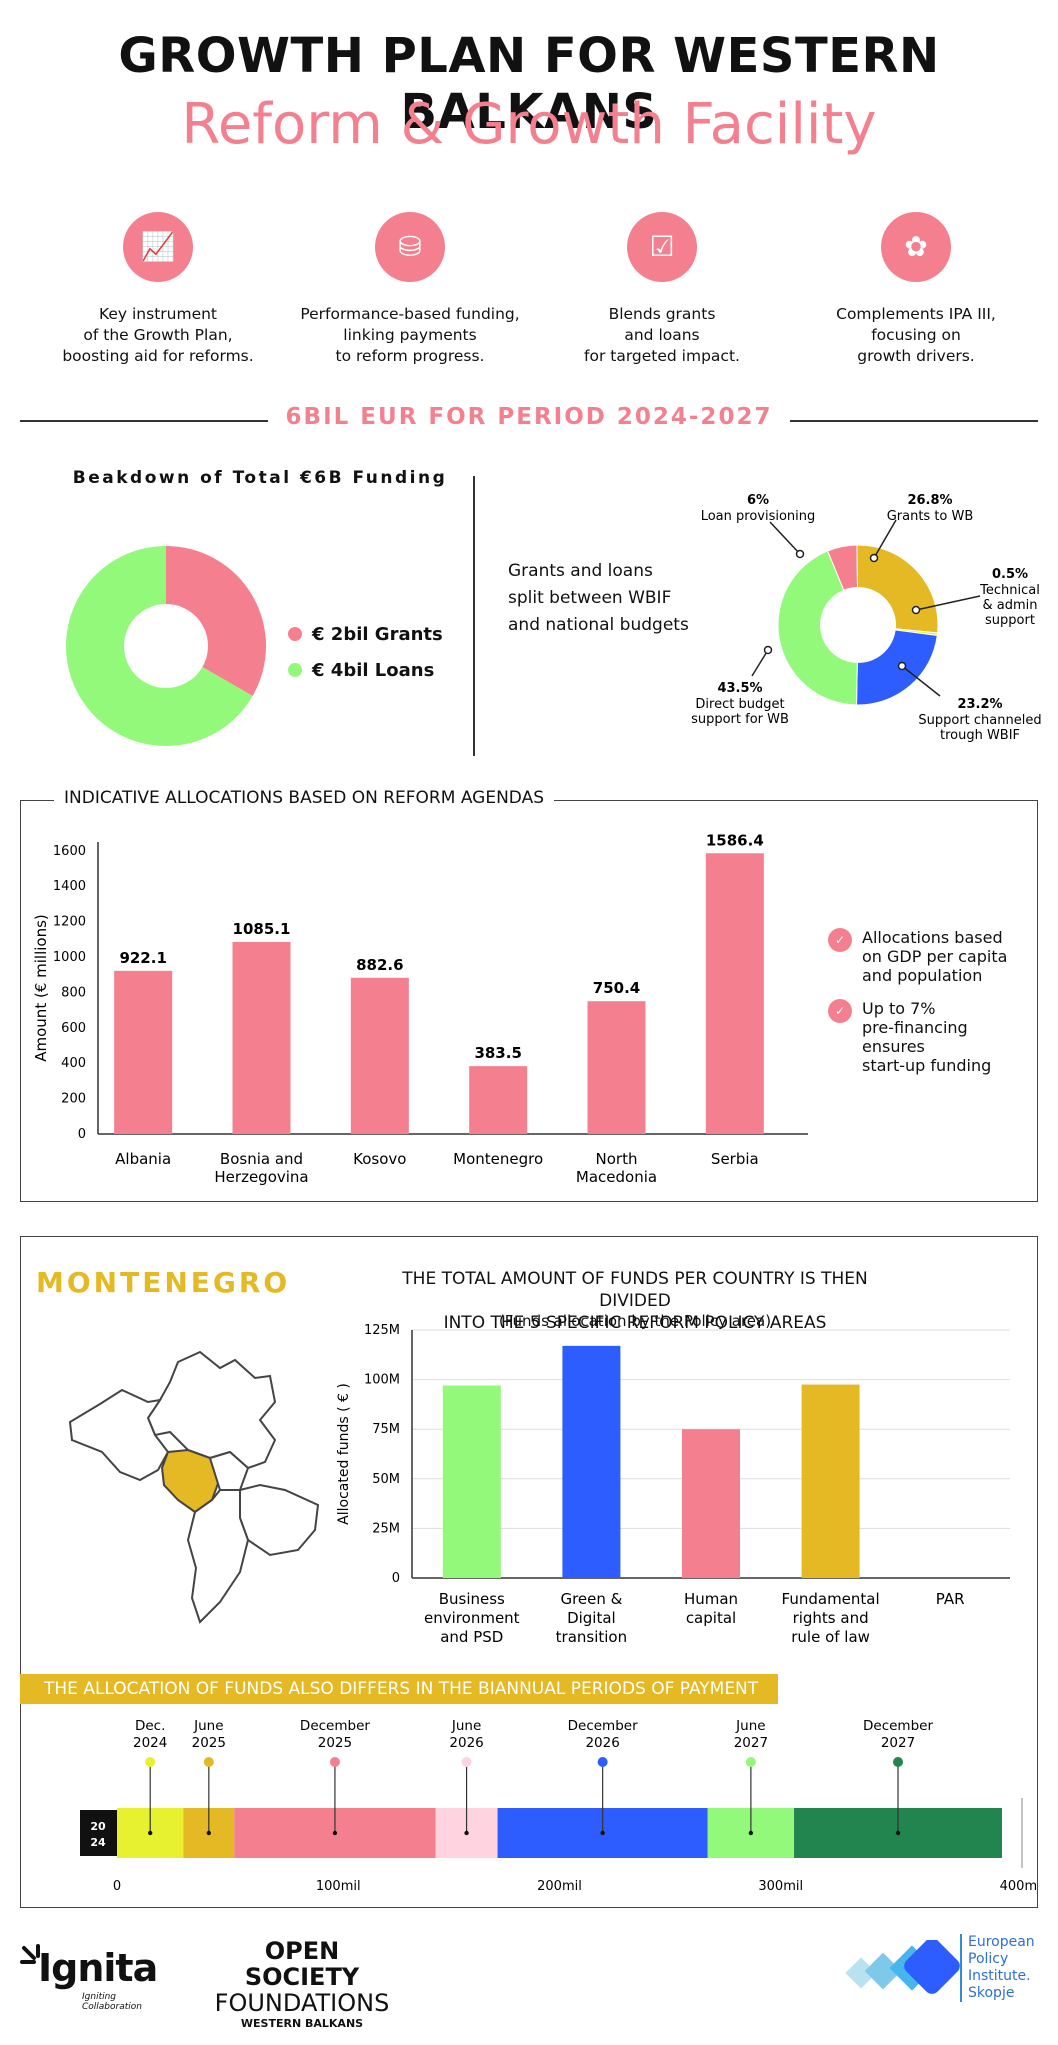 The height and width of the screenshot is (2045, 1058). What do you see at coordinates (73, 1099) in the screenshot?
I see `y-tick-label: 200` at bounding box center [73, 1099].